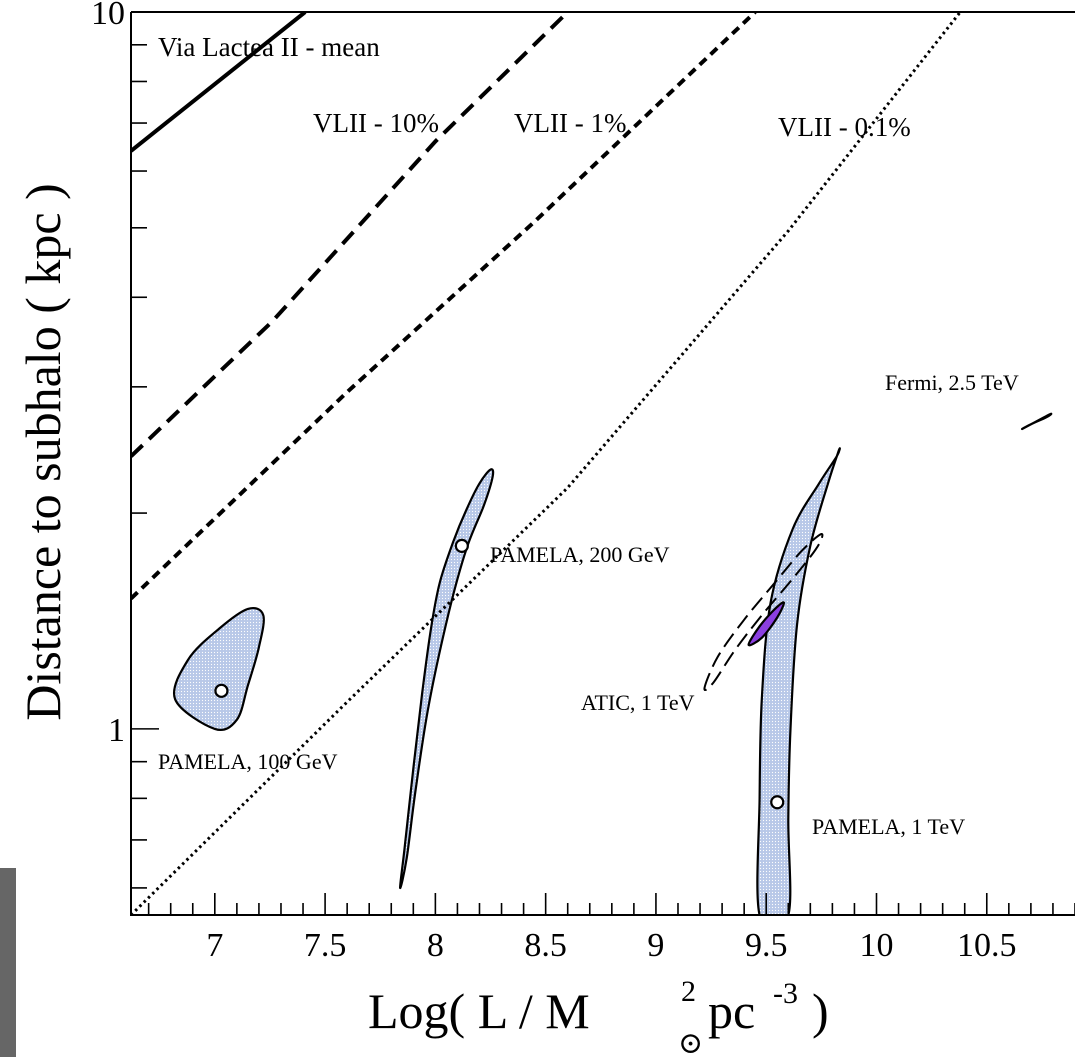 The height and width of the screenshot is (1057, 1075). Describe the element at coordinates (325, 945) in the screenshot. I see `x-tick-label: 7.5` at that location.